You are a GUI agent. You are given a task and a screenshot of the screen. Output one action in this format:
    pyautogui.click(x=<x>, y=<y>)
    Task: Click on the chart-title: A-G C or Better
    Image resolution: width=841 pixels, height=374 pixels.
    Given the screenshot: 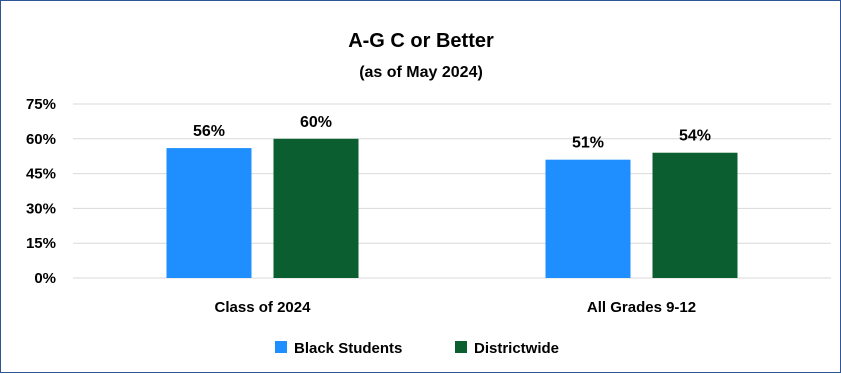 What is the action you would take?
    pyautogui.click(x=421, y=41)
    